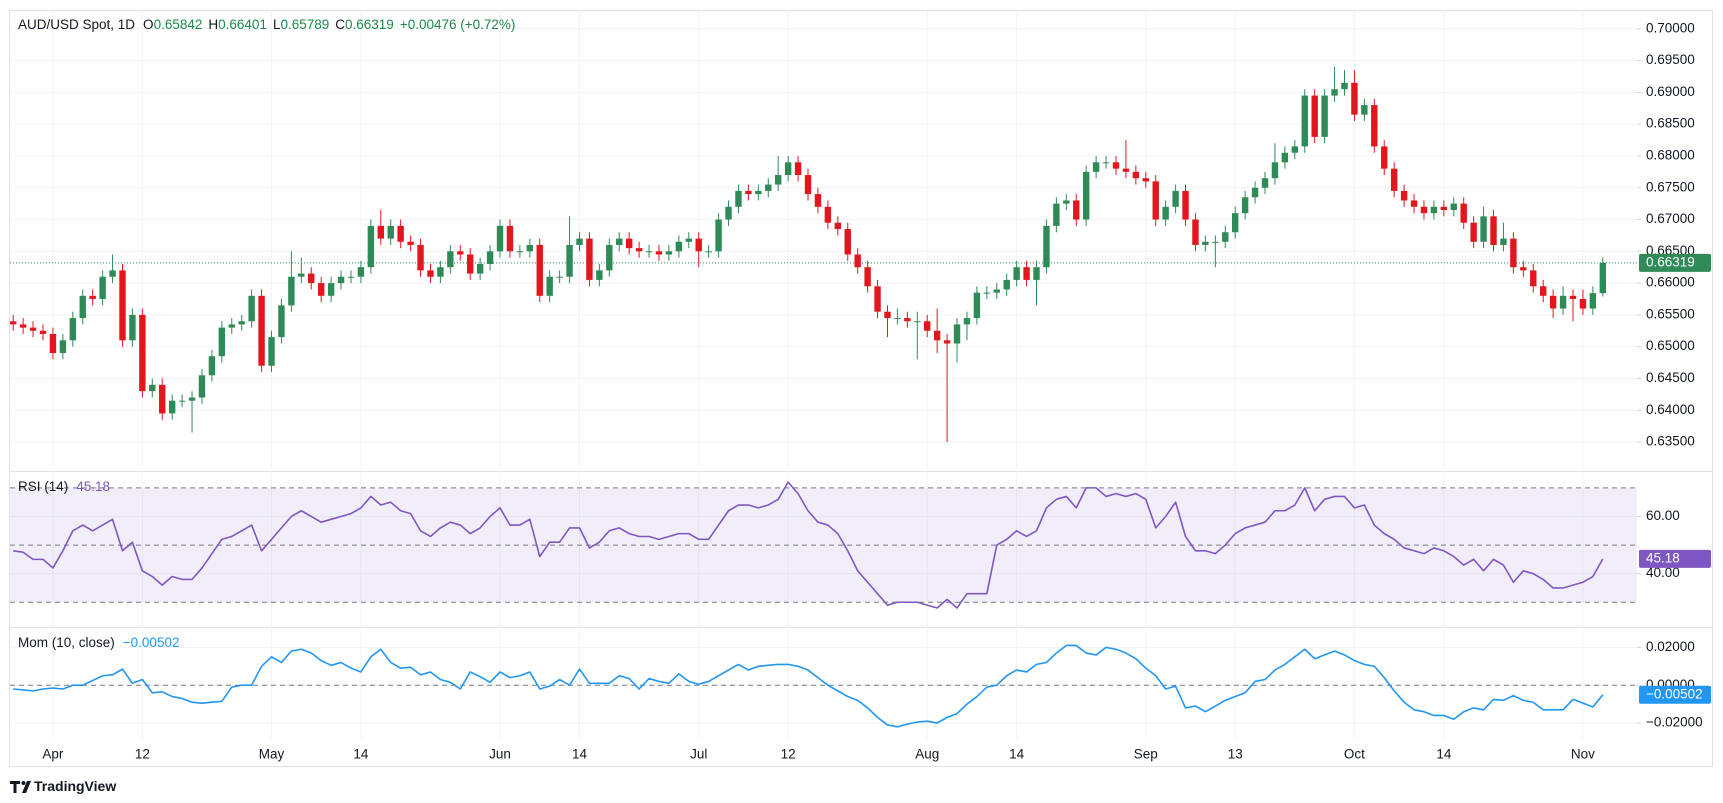  What do you see at coordinates (340, 24) in the screenshot?
I see `ohlc-letter: C` at bounding box center [340, 24].